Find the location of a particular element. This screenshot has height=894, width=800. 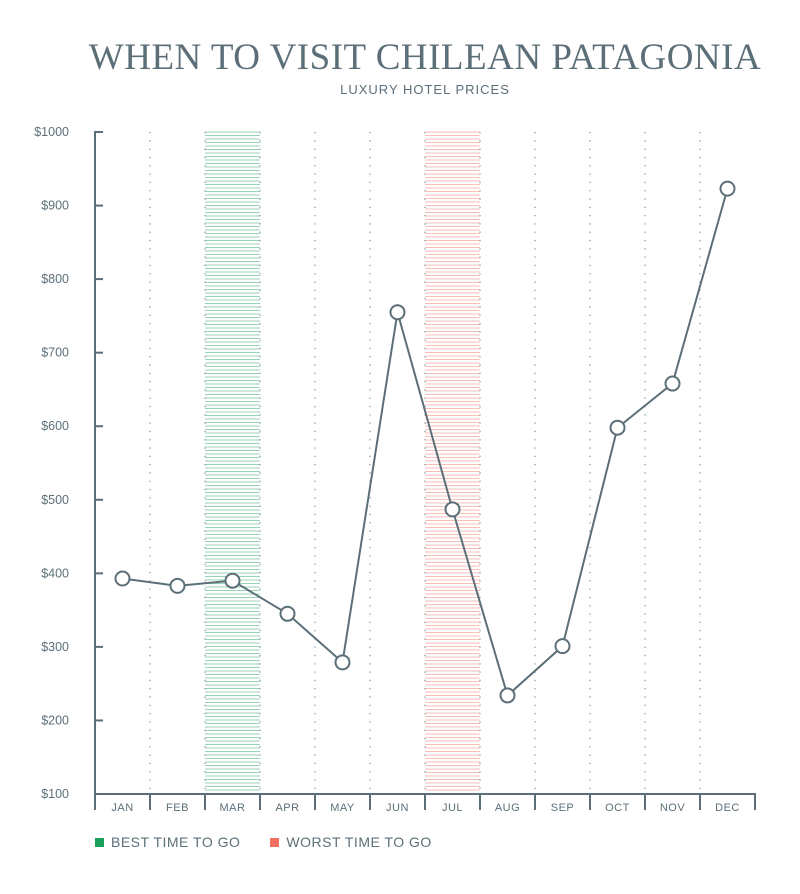

y-tick-label: $500 is located at coordinates (55, 500).